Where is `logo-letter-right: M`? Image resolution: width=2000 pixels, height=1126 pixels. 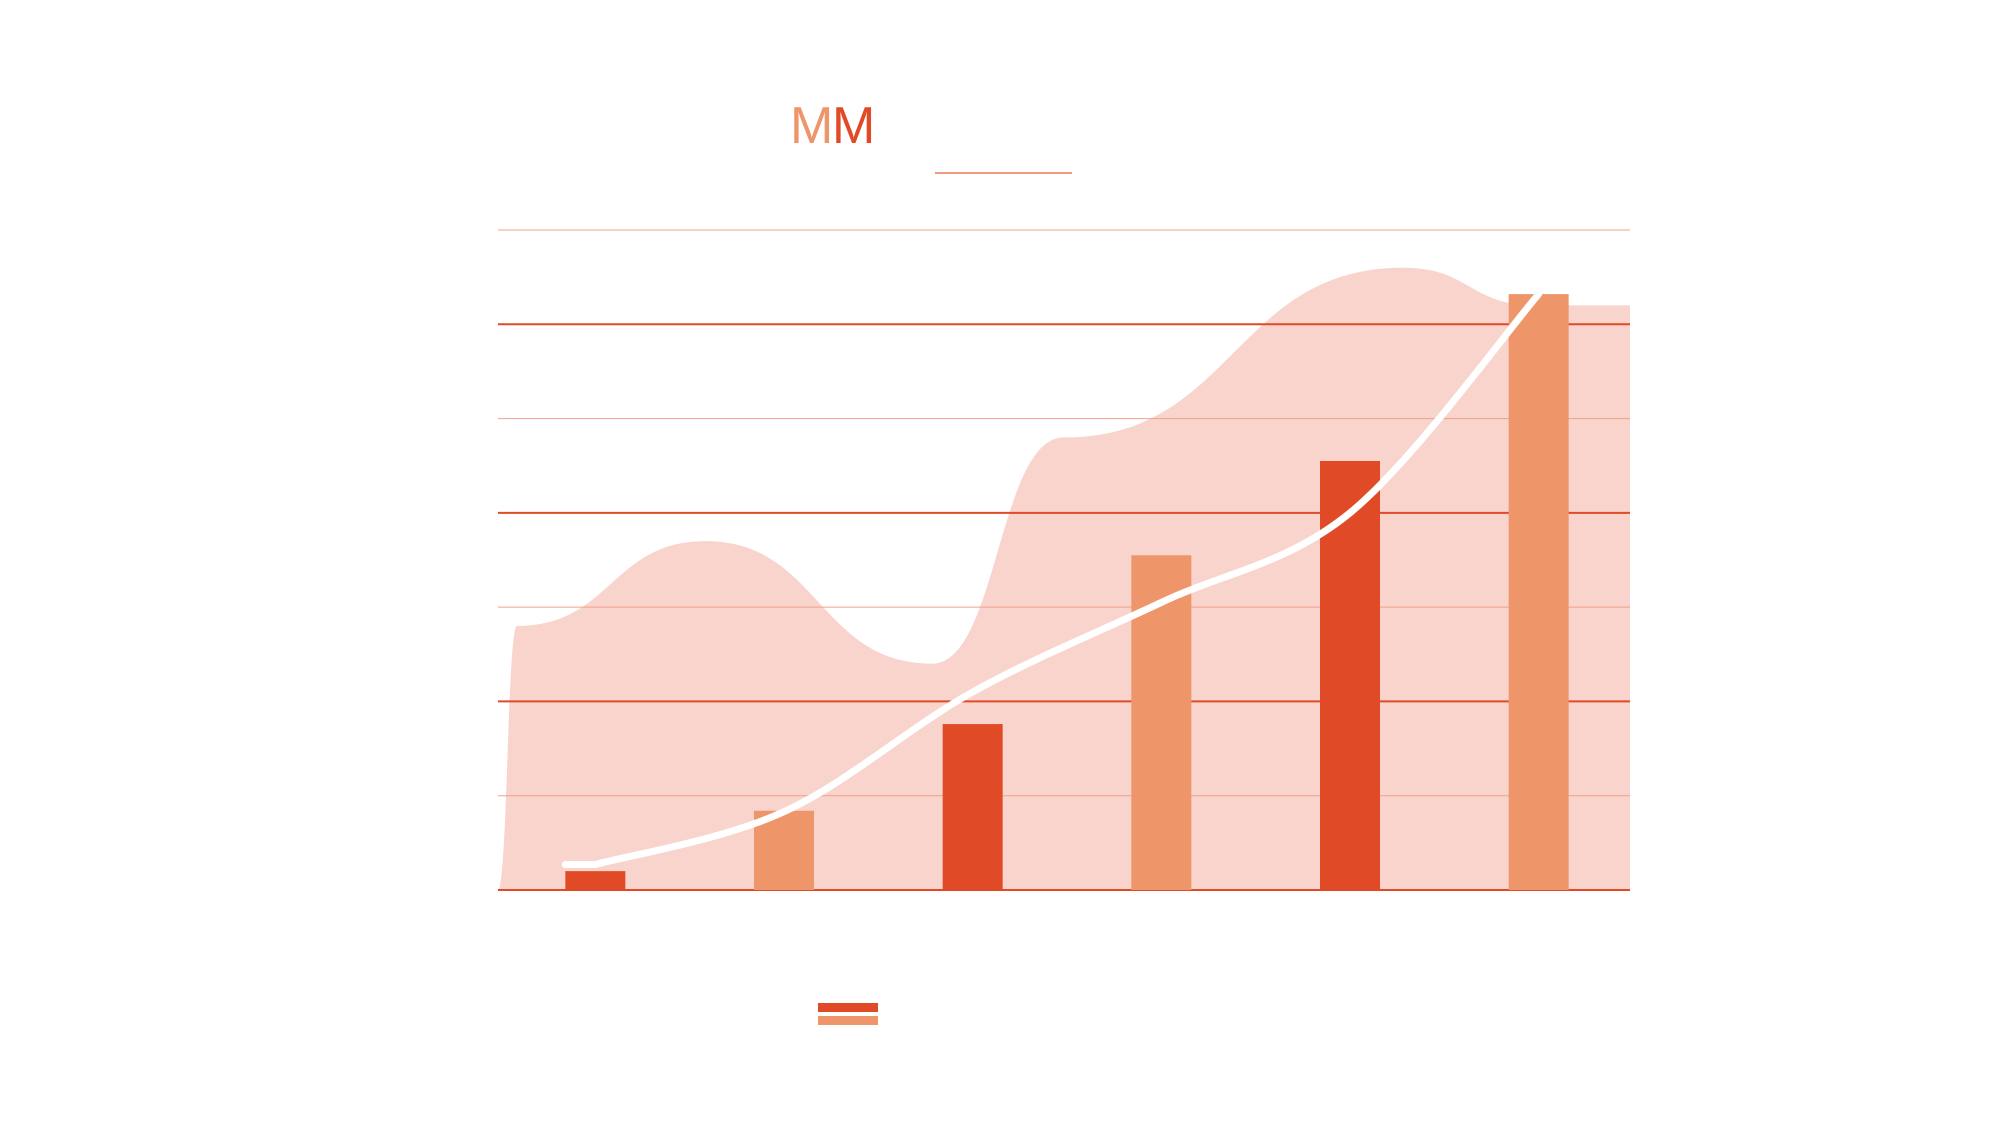
logo-letter-right: M is located at coordinates (853, 126).